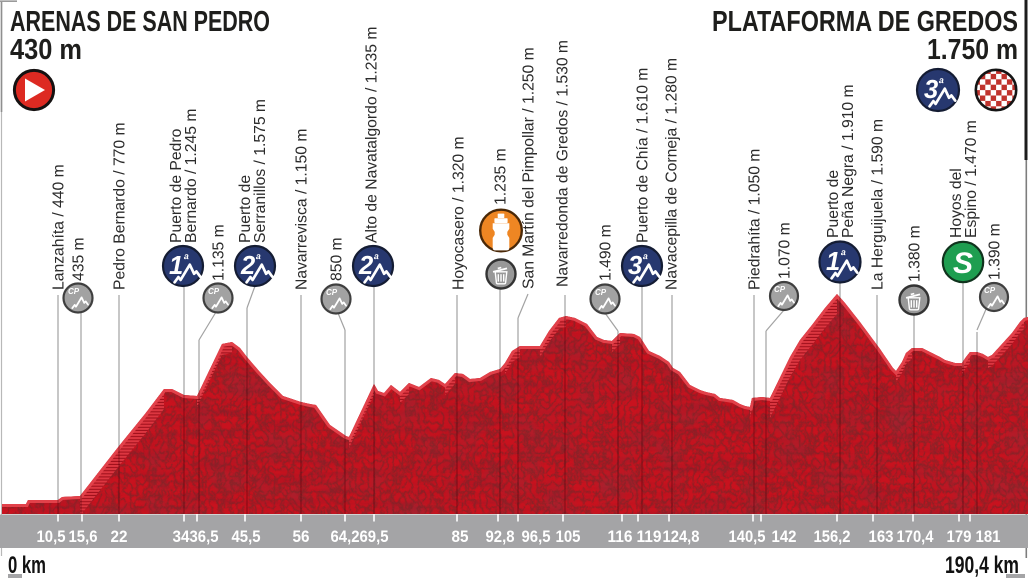 This screenshot has height=578, width=1028. Describe the element at coordinates (972, 50) in the screenshot. I see `svg-text: 1.750 m` at that location.